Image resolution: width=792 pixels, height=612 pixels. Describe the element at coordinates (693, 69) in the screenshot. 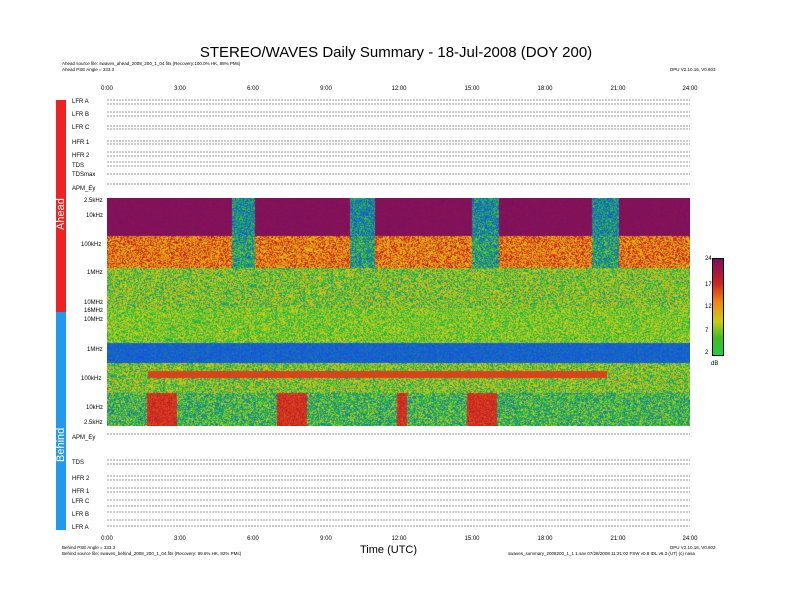

I see `ahead-dpu-version: DPU V2.10.16, V0.603` at that location.